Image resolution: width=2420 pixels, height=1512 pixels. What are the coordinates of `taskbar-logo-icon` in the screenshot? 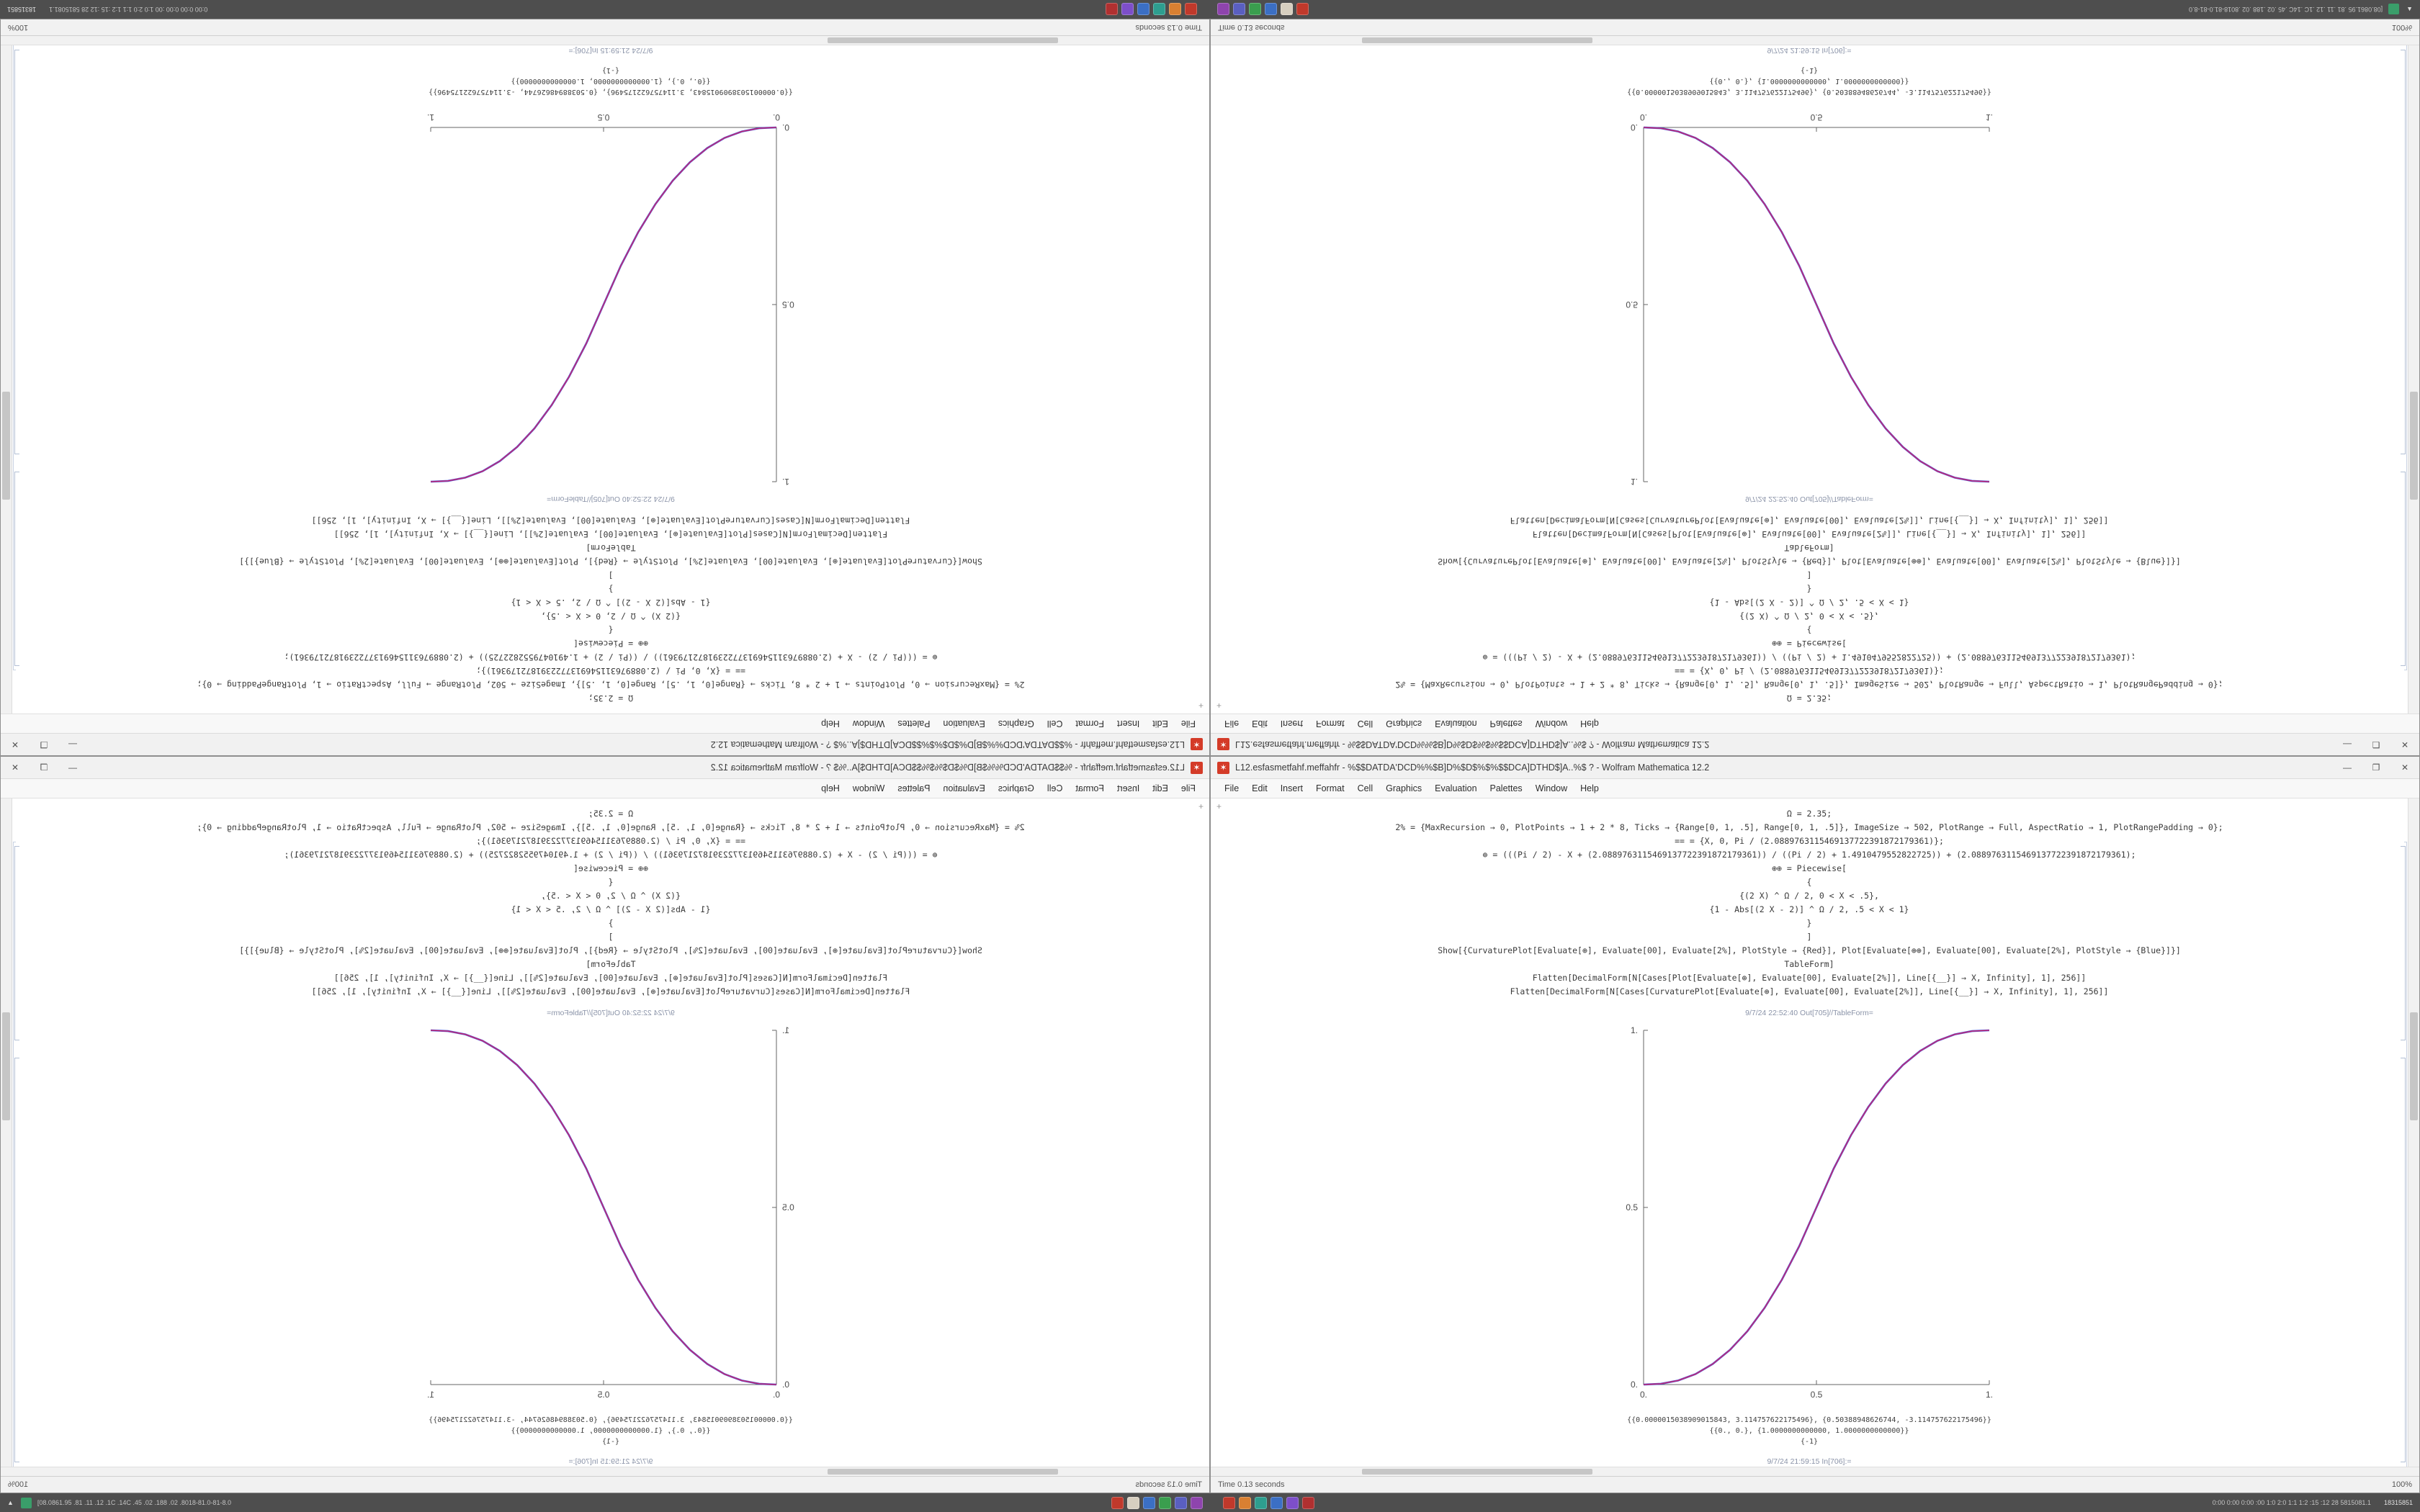 It's located at (2394, 9).